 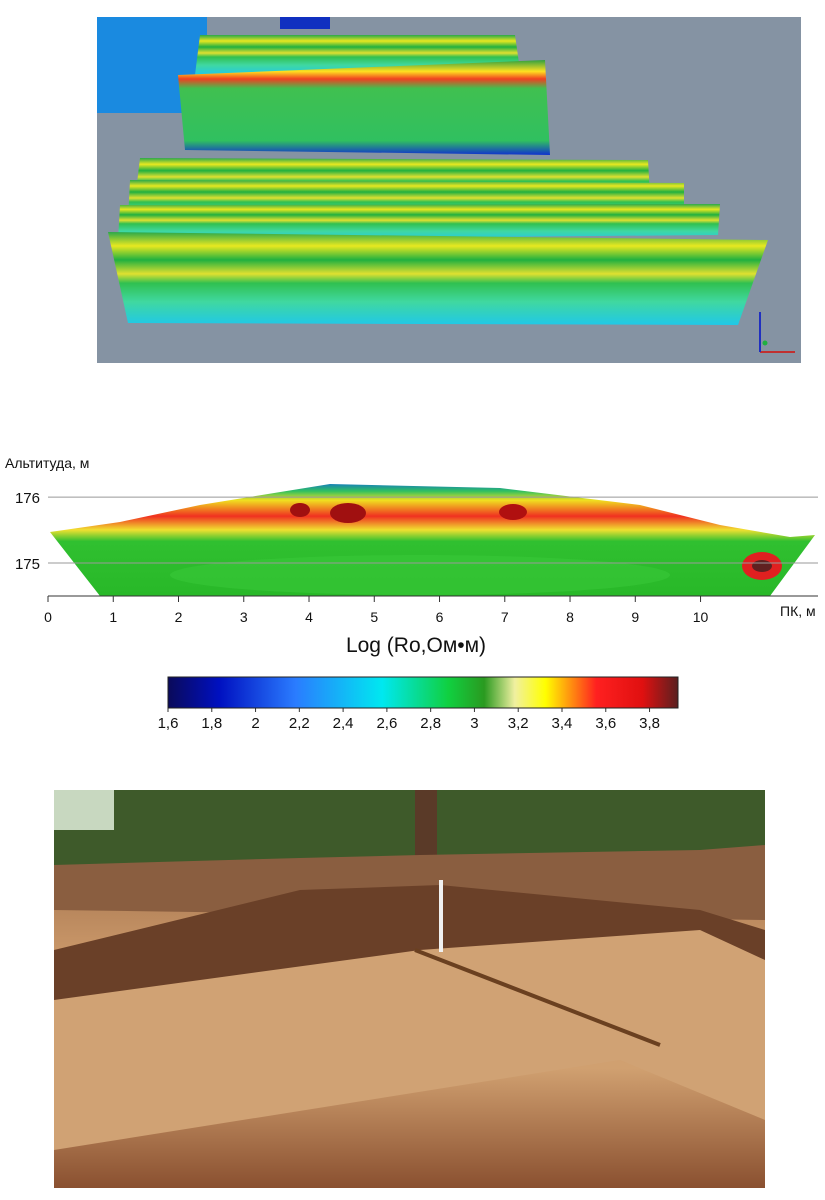 I want to click on x-tick-label: 8, so click(x=570, y=617).